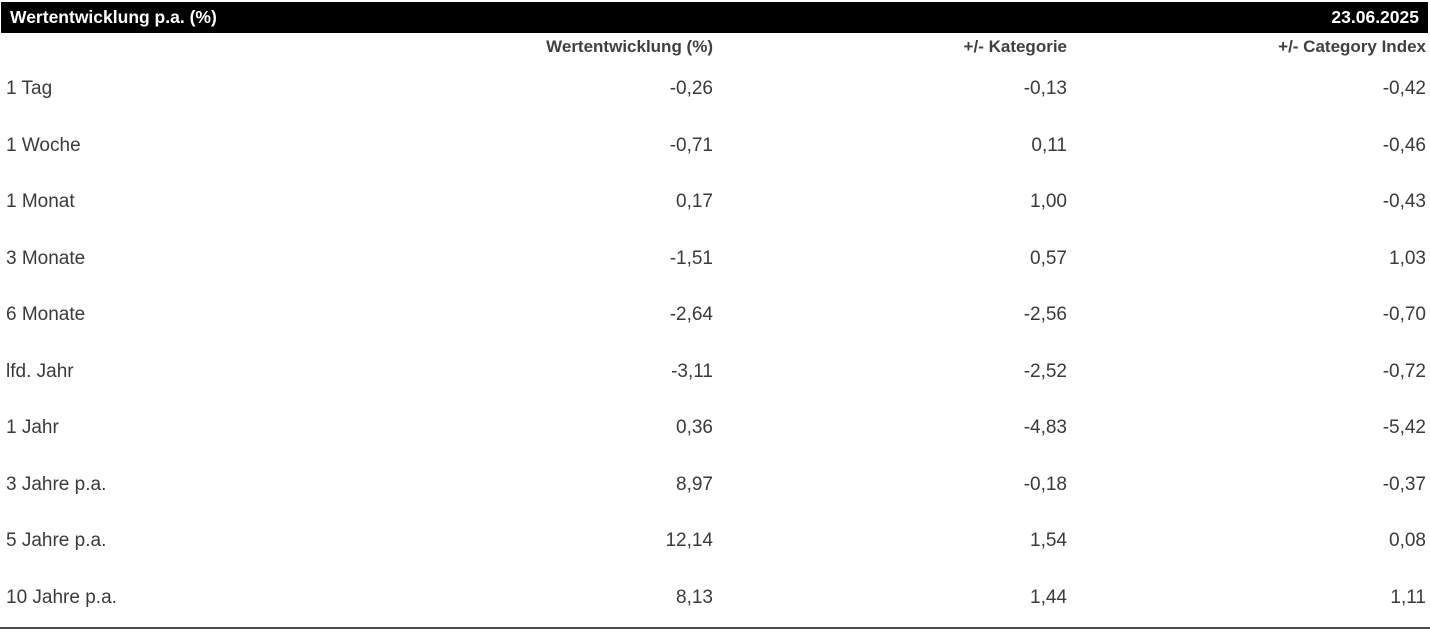 Image resolution: width=1430 pixels, height=635 pixels. What do you see at coordinates (1352, 46) in the screenshot?
I see `column-header-category-index: +/- Category Index` at bounding box center [1352, 46].